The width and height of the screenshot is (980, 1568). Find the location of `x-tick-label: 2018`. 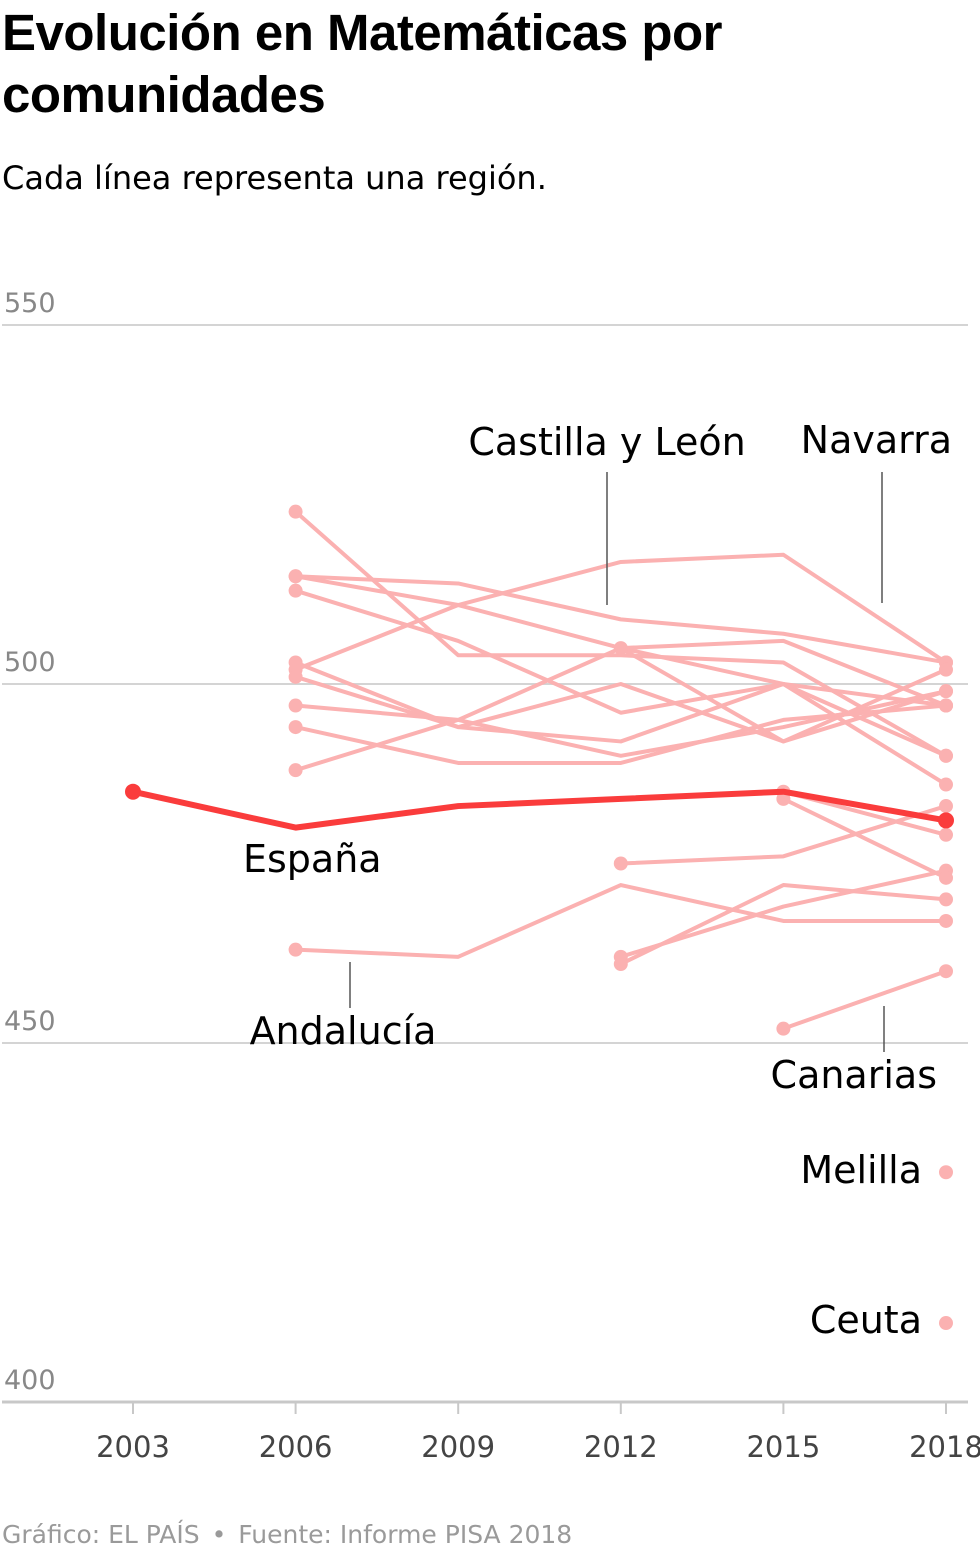

x-tick-label: 2018 is located at coordinates (944, 1447).